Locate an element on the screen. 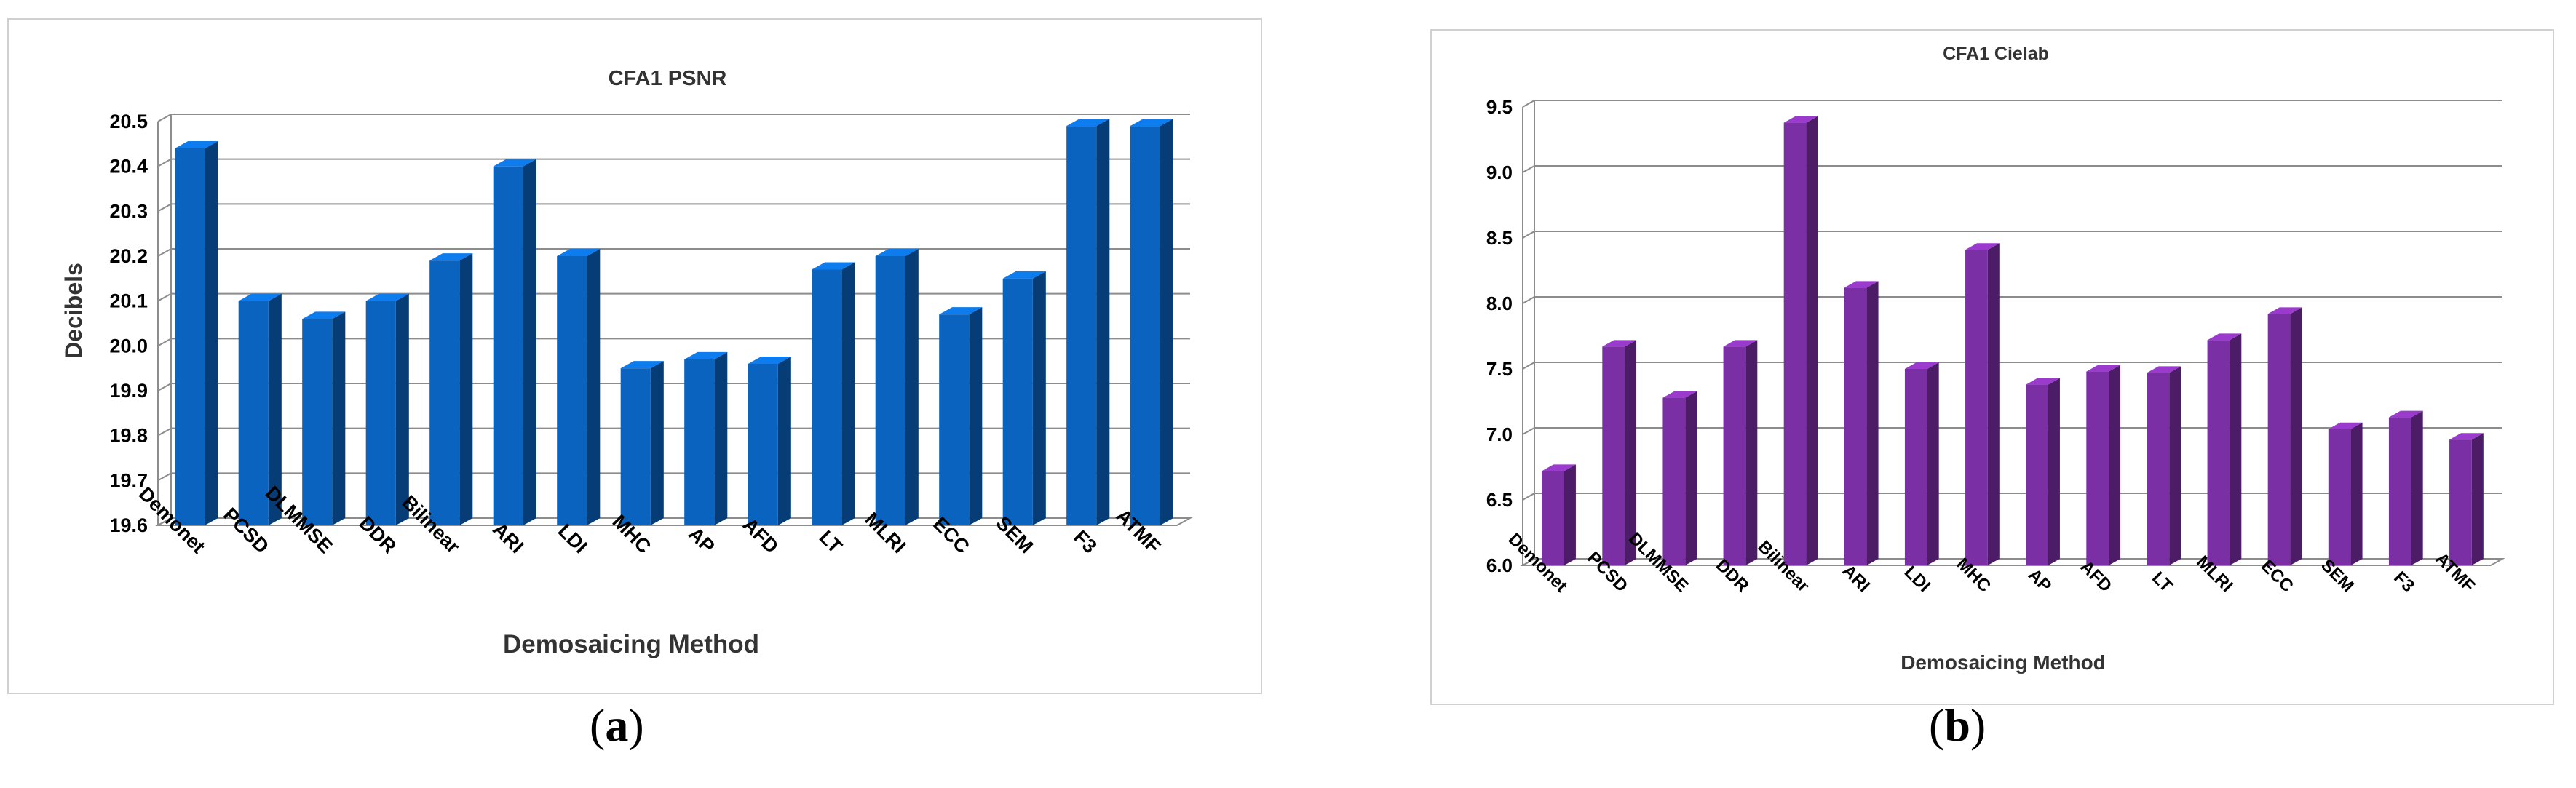 The width and height of the screenshot is (2576, 788). y-tick-label: 8.0 is located at coordinates (1499, 303).